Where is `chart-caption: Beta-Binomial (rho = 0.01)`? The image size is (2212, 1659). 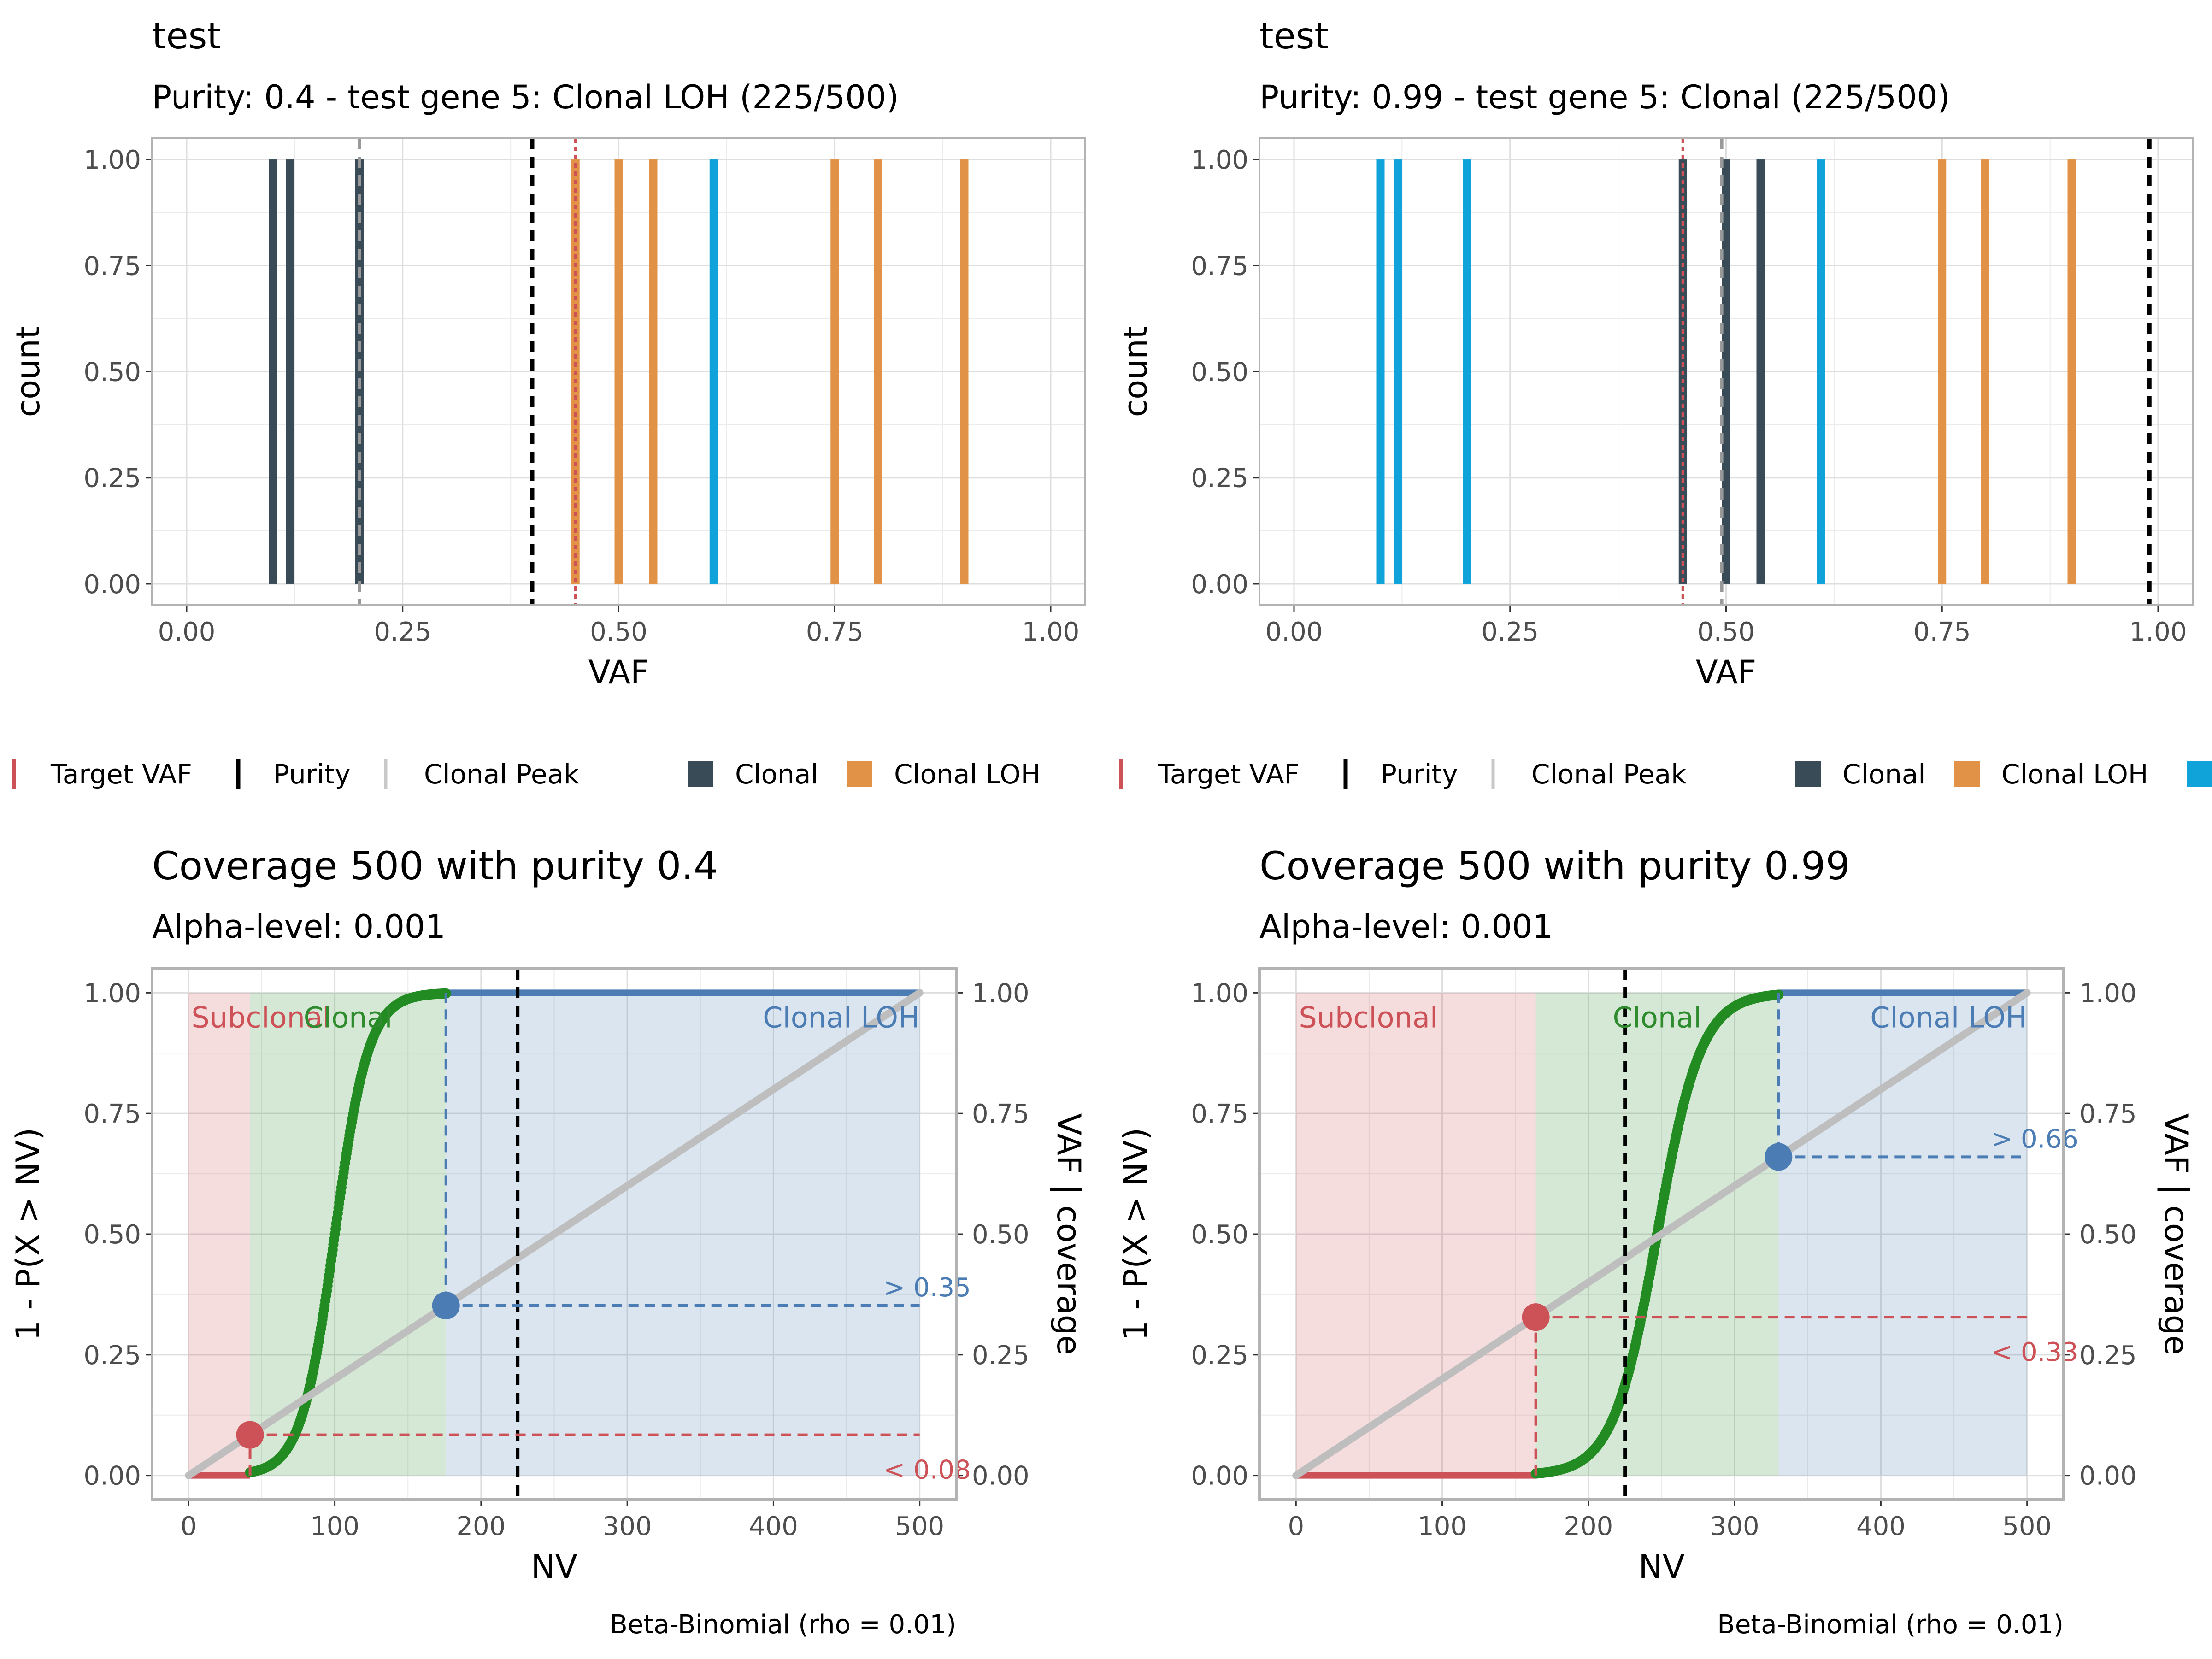
chart-caption: Beta-Binomial (rho = 0.01) is located at coordinates (1890, 1625).